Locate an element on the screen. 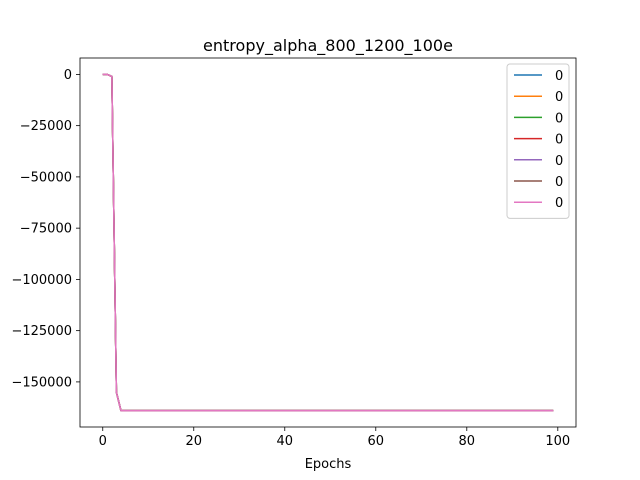 The height and width of the screenshot is (480, 640). y-tick-label: −150000 is located at coordinates (41, 382).